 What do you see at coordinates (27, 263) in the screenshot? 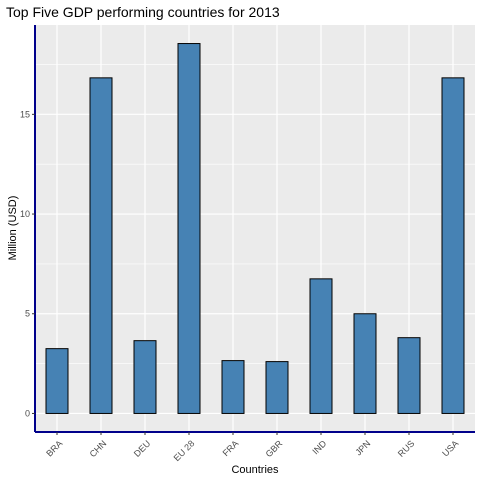
I see `y-axis-ticks: 0 5 10 15` at bounding box center [27, 263].